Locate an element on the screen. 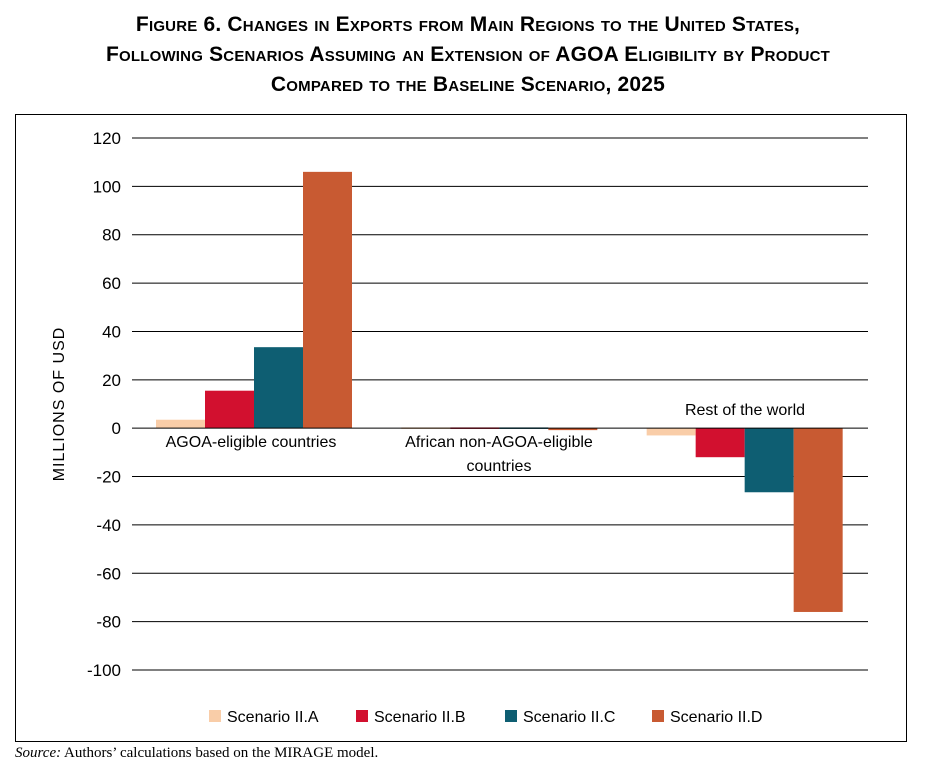 Image resolution: width=936 pixels, height=780 pixels. y-tick-label: 20 is located at coordinates (111, 380).